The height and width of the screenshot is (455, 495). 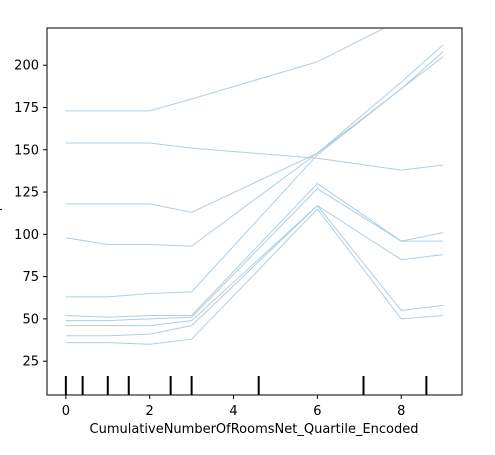 I want to click on y-tick-label-5: 150, so click(x=26, y=150).